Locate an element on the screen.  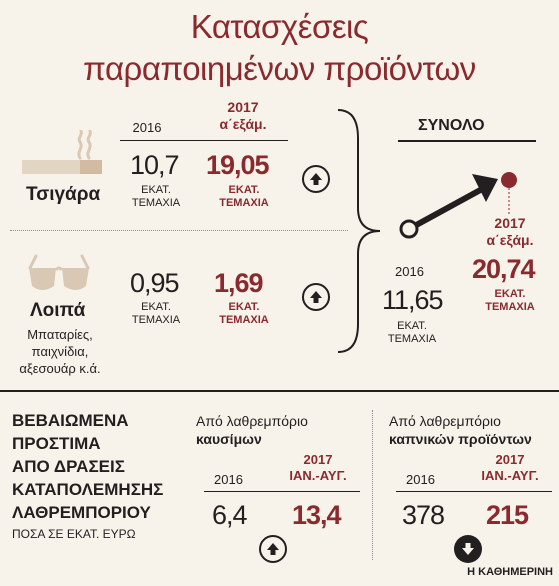
cigarettes-label: Τσιγάρα is located at coordinates (63, 194).